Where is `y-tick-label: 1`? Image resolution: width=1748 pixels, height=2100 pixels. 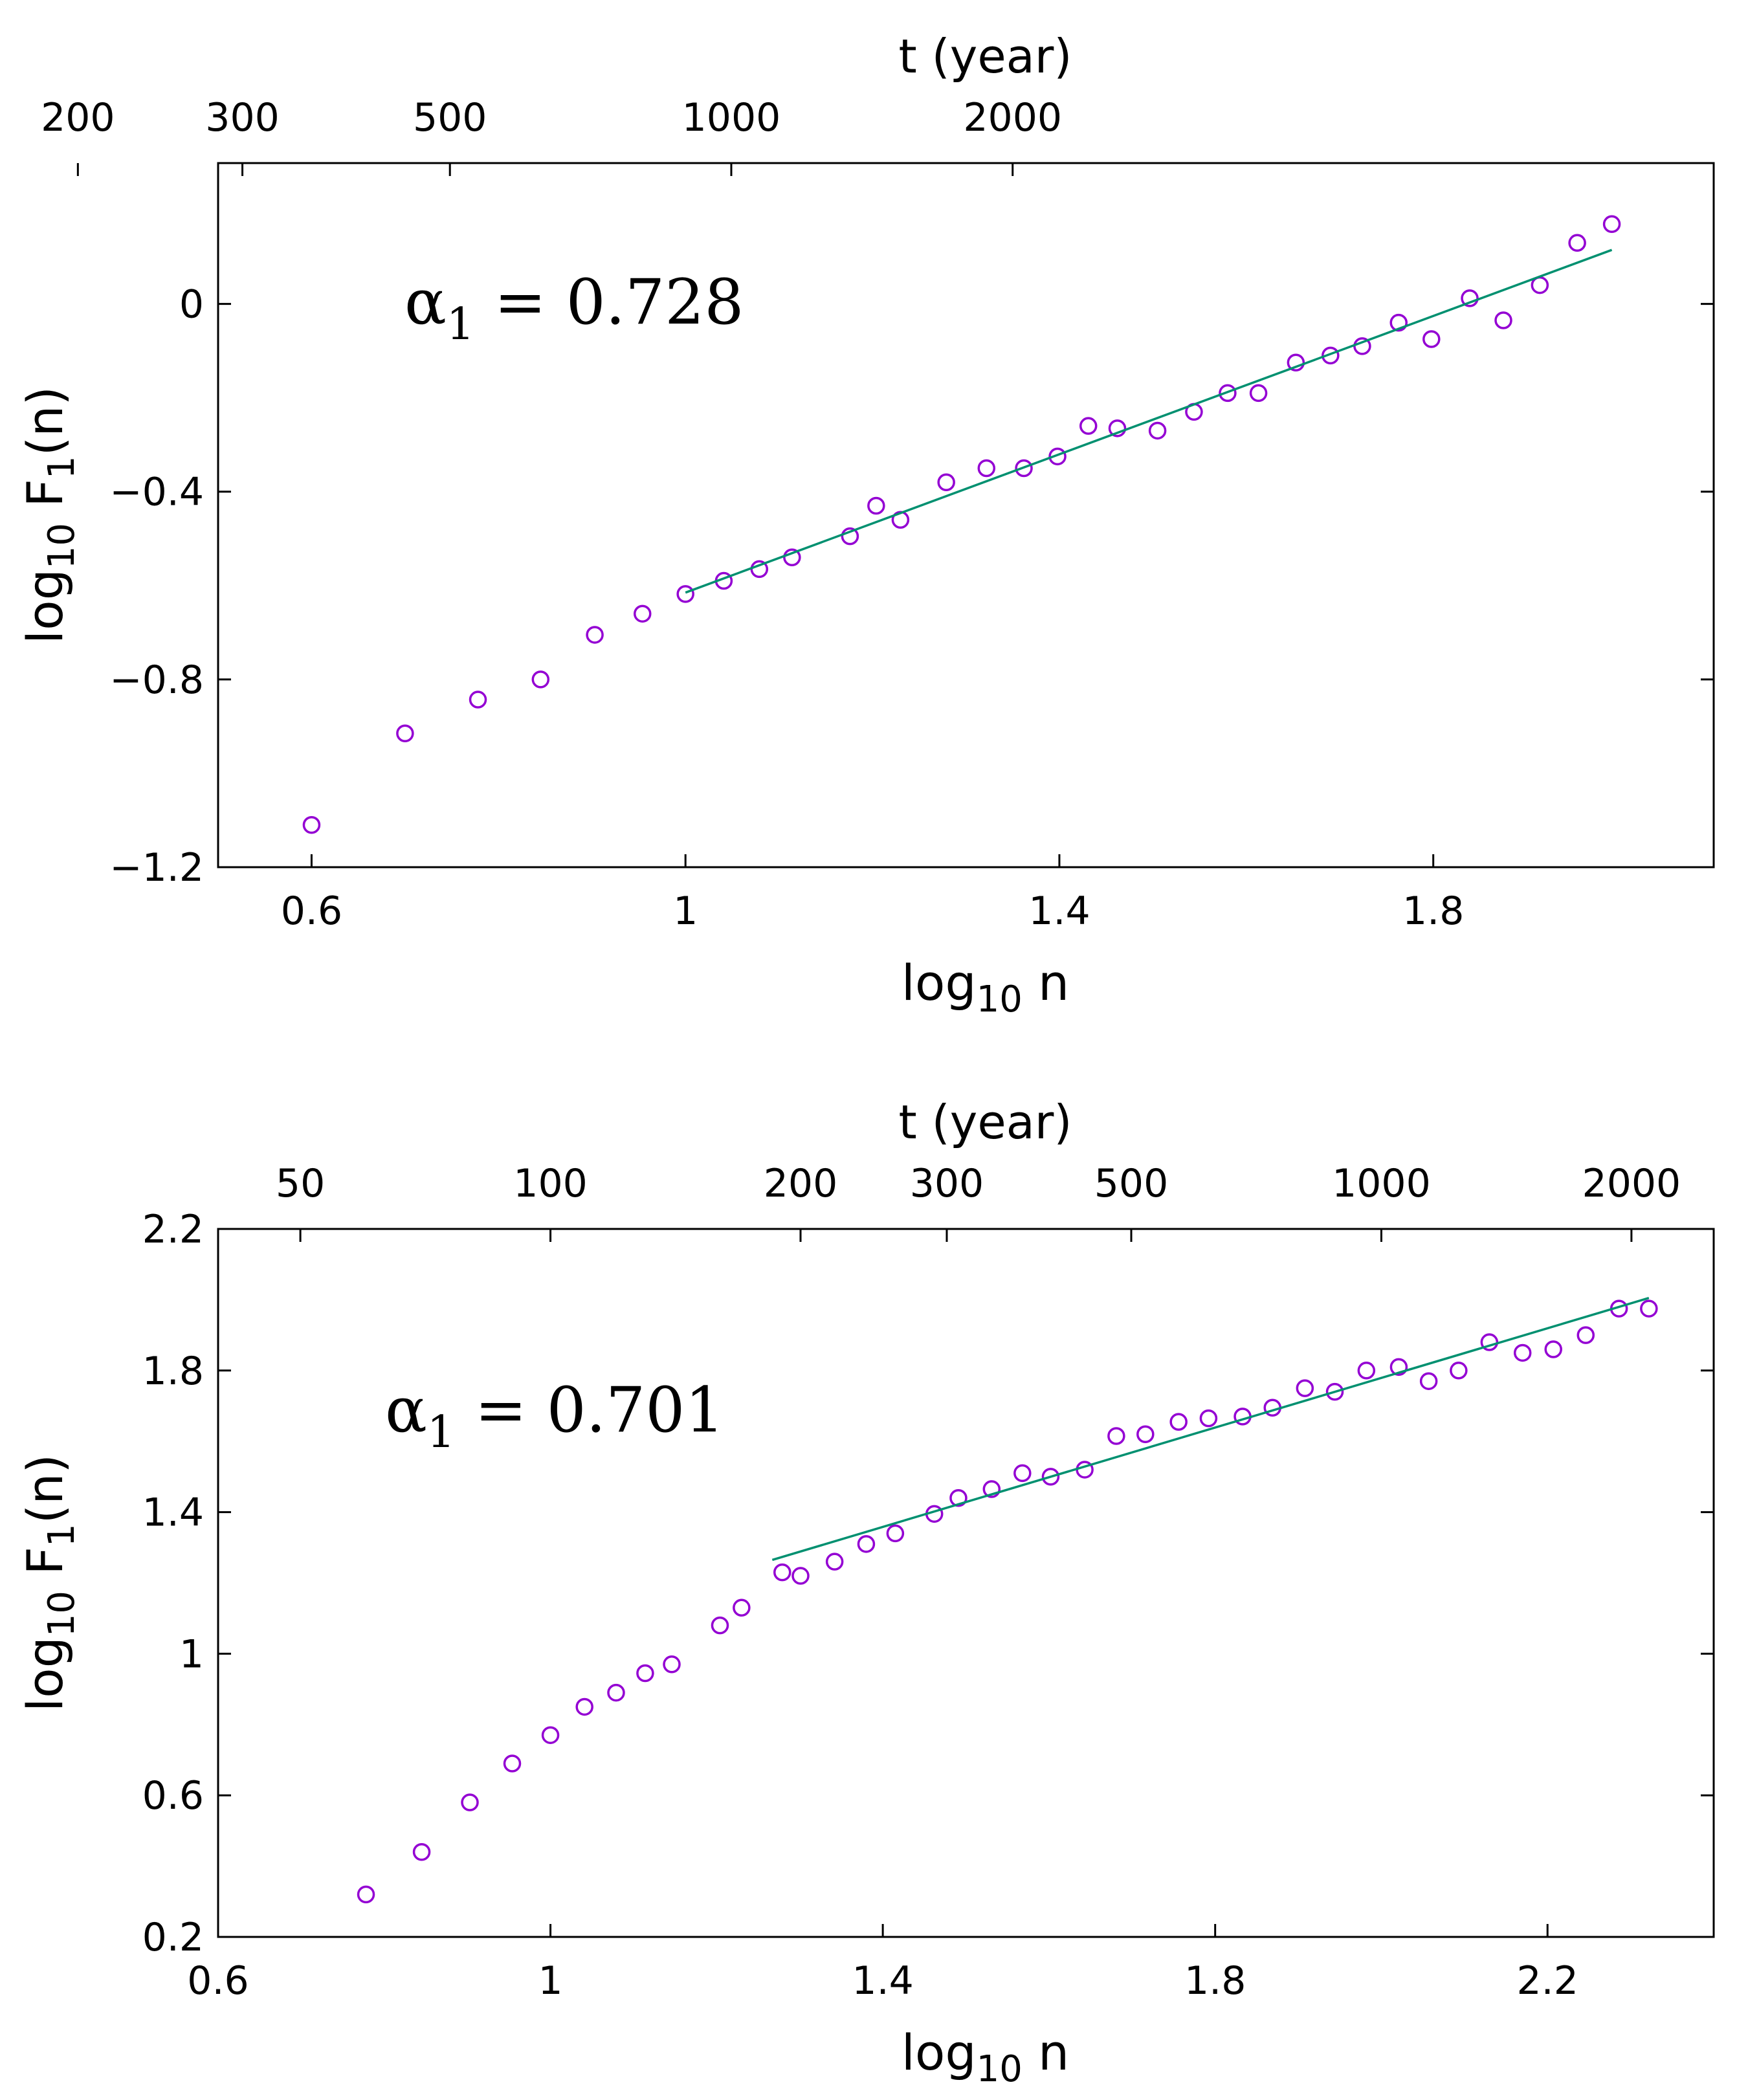 y-tick-label: 1 is located at coordinates (192, 1654).